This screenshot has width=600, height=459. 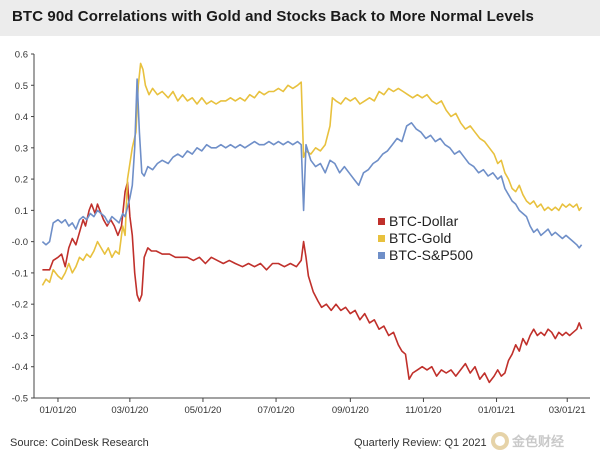 What do you see at coordinates (567, 410) in the screenshot?
I see `x-tick-label: 03/01/21` at bounding box center [567, 410].